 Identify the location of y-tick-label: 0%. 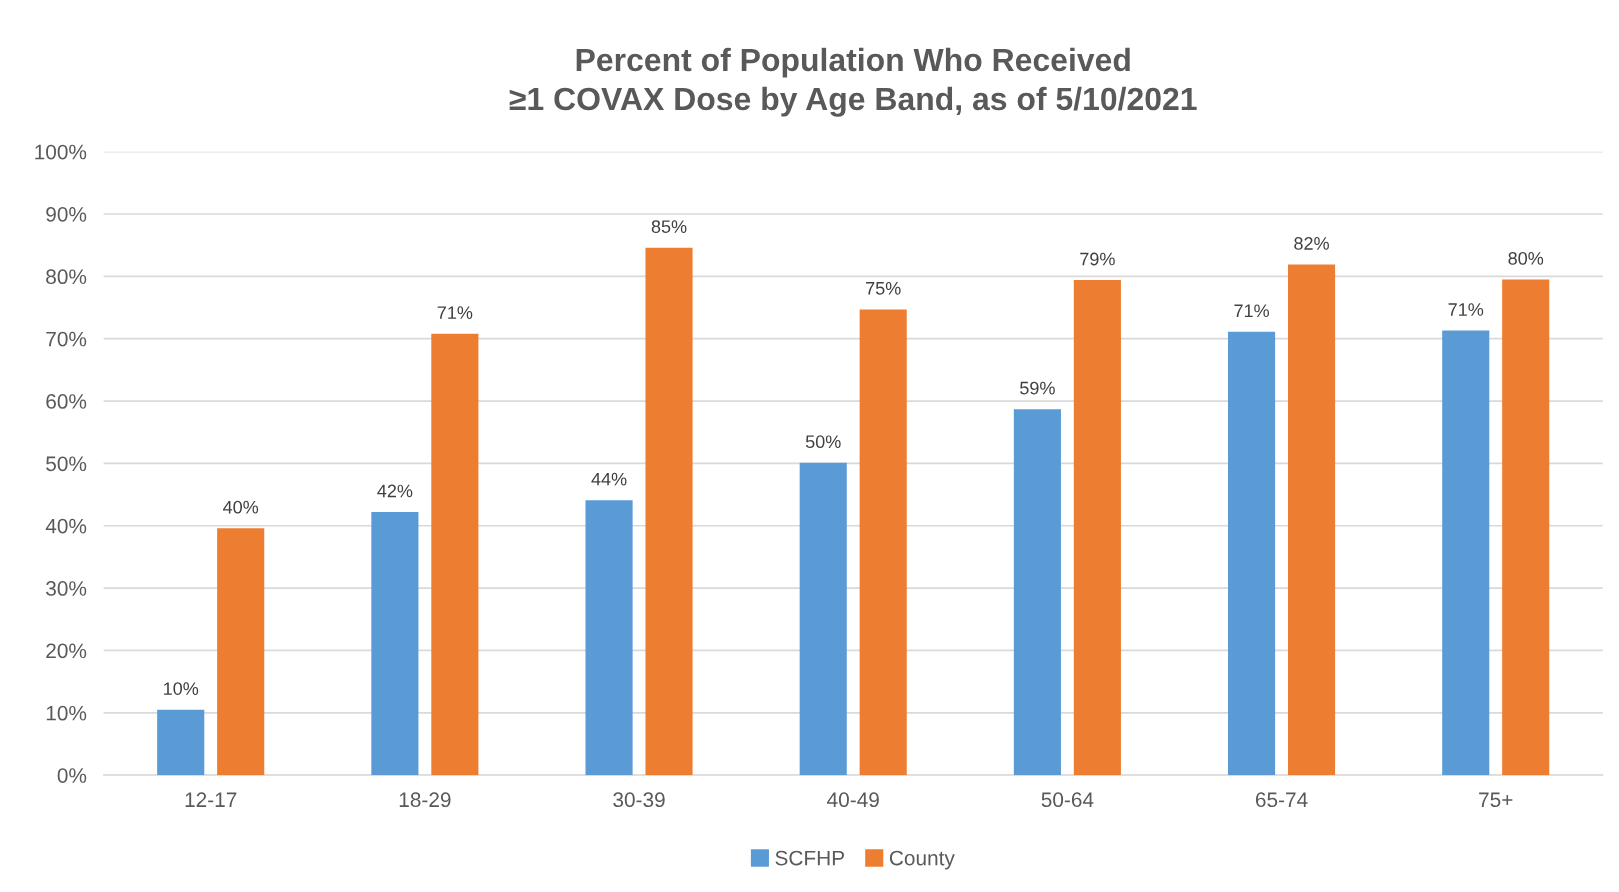
(72, 775).